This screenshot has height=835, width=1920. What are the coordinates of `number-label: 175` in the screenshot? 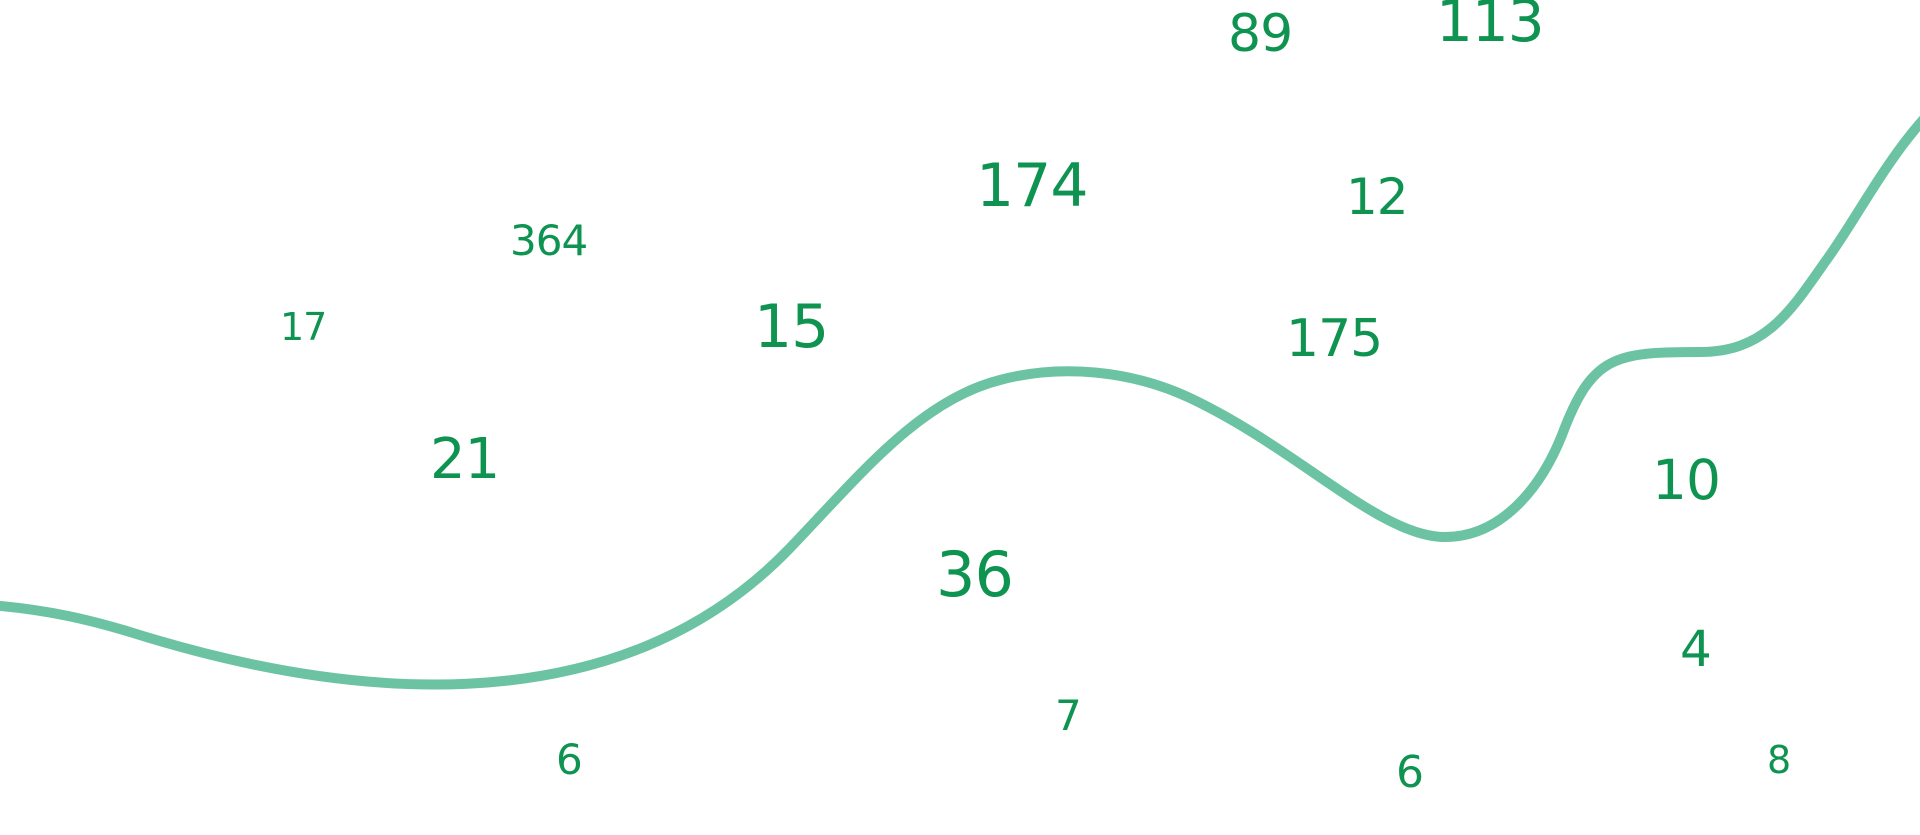 It's located at (1334, 339).